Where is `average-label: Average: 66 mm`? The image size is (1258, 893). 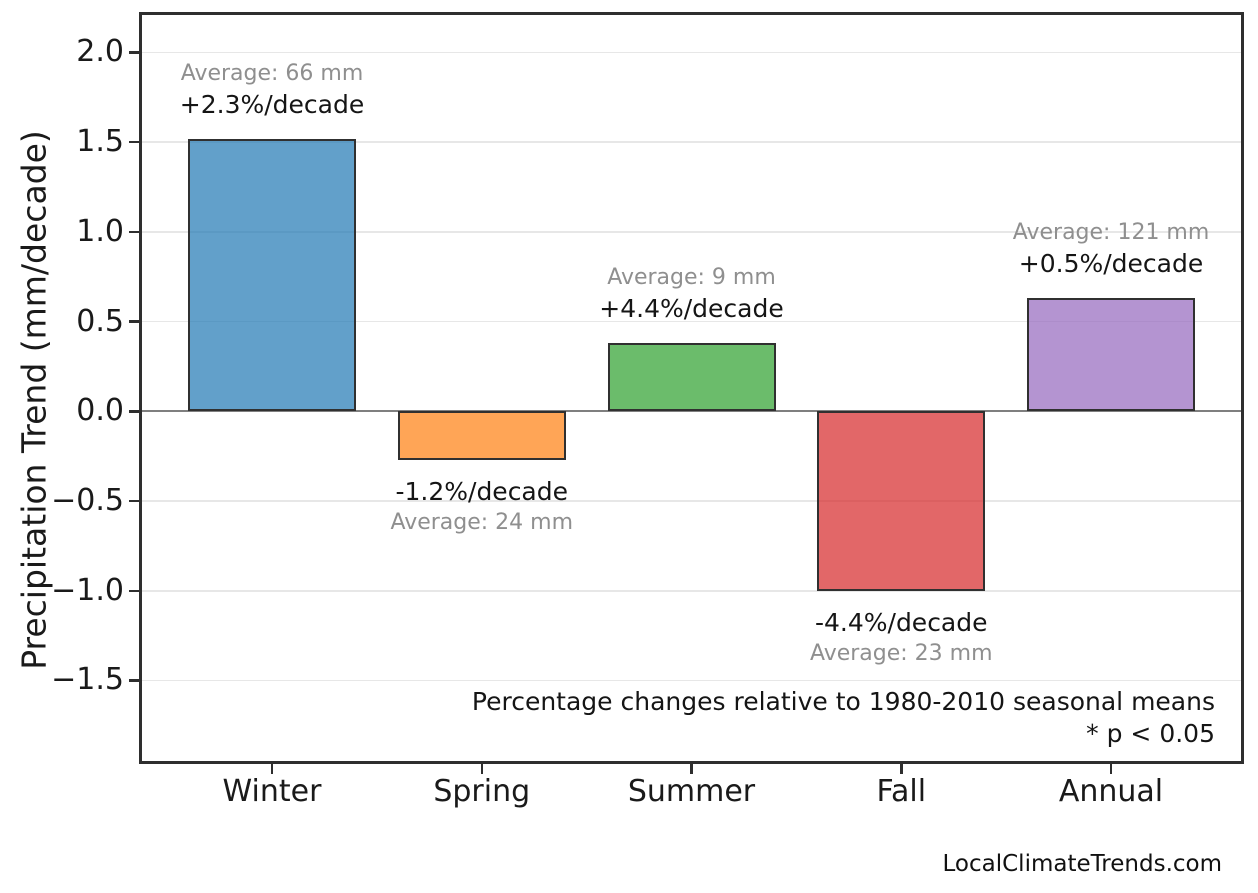
average-label: Average: 66 mm is located at coordinates (272, 73).